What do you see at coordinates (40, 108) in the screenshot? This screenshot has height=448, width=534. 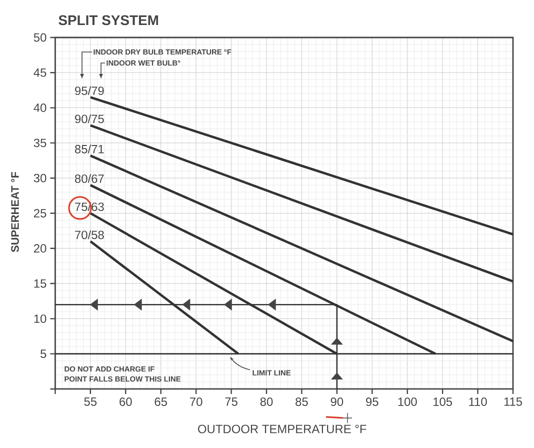 I see `y-tick-label: 40` at bounding box center [40, 108].